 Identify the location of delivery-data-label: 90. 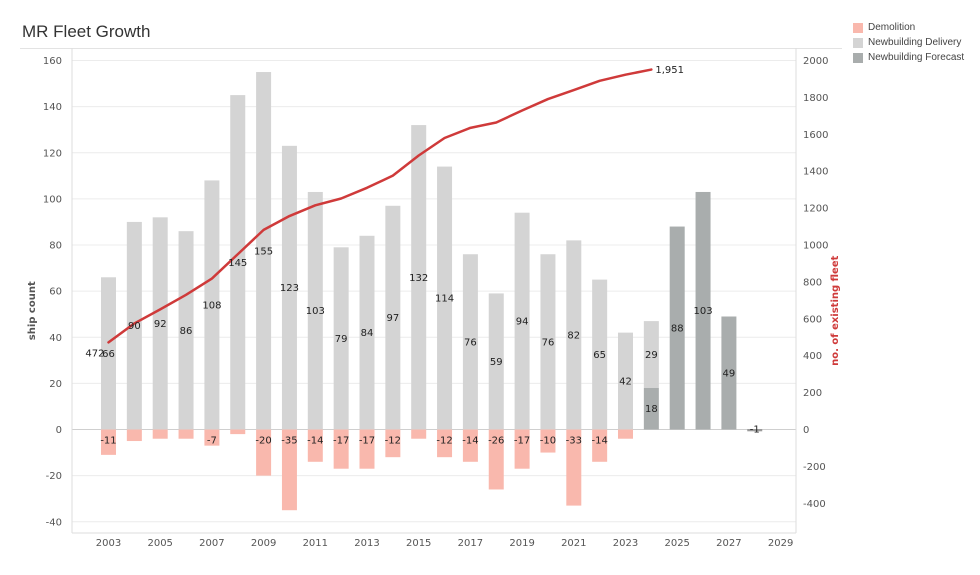
(134, 326).